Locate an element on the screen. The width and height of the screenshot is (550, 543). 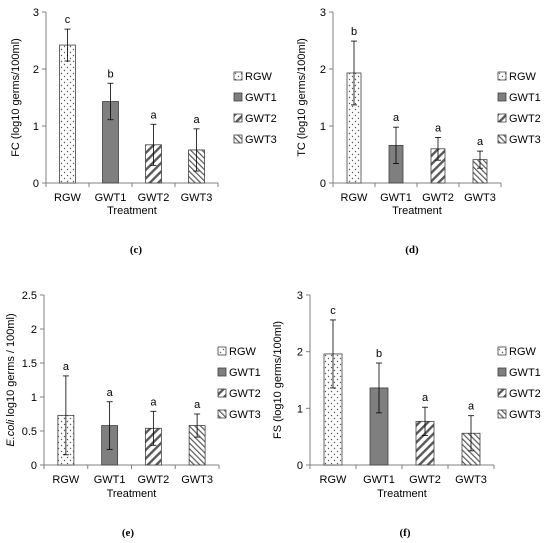
y-axis-title: E.coli log10 germs / 100ml) is located at coordinates (11, 379).